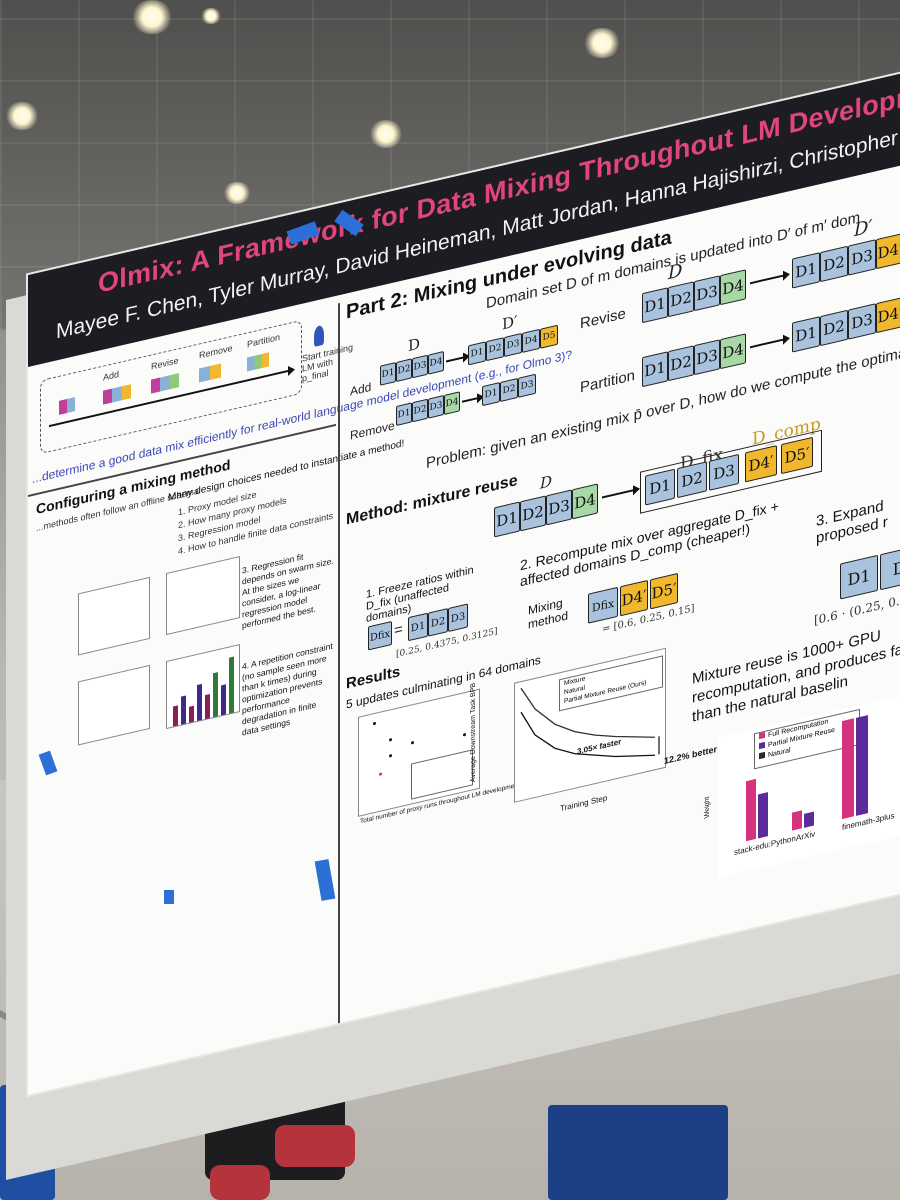  Describe the element at coordinates (733, 287) in the screenshot. I see `domain-box-revised: D4` at that location.